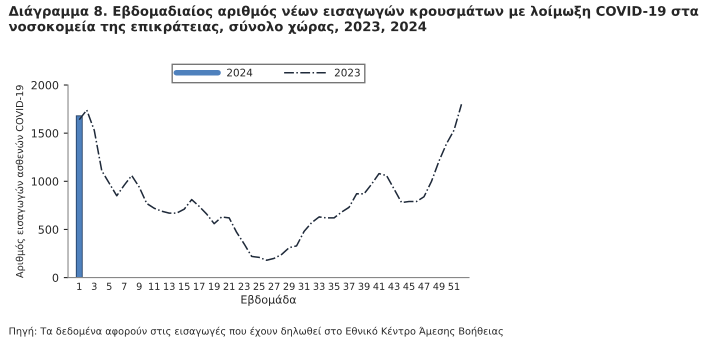 Image resolution: width=716 pixels, height=347 pixels. I want to click on x-tick-label: 5, so click(109, 286).